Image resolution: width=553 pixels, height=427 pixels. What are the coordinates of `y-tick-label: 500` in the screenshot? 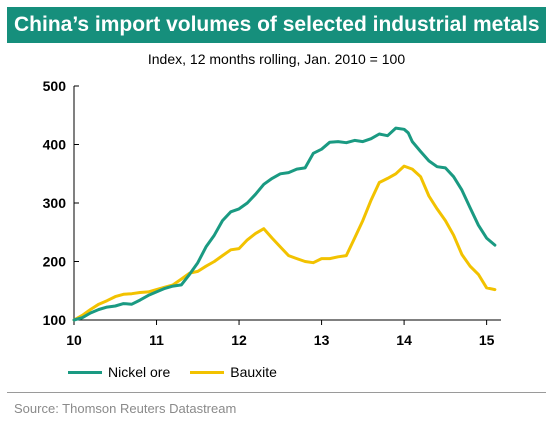 It's located at (55, 86).